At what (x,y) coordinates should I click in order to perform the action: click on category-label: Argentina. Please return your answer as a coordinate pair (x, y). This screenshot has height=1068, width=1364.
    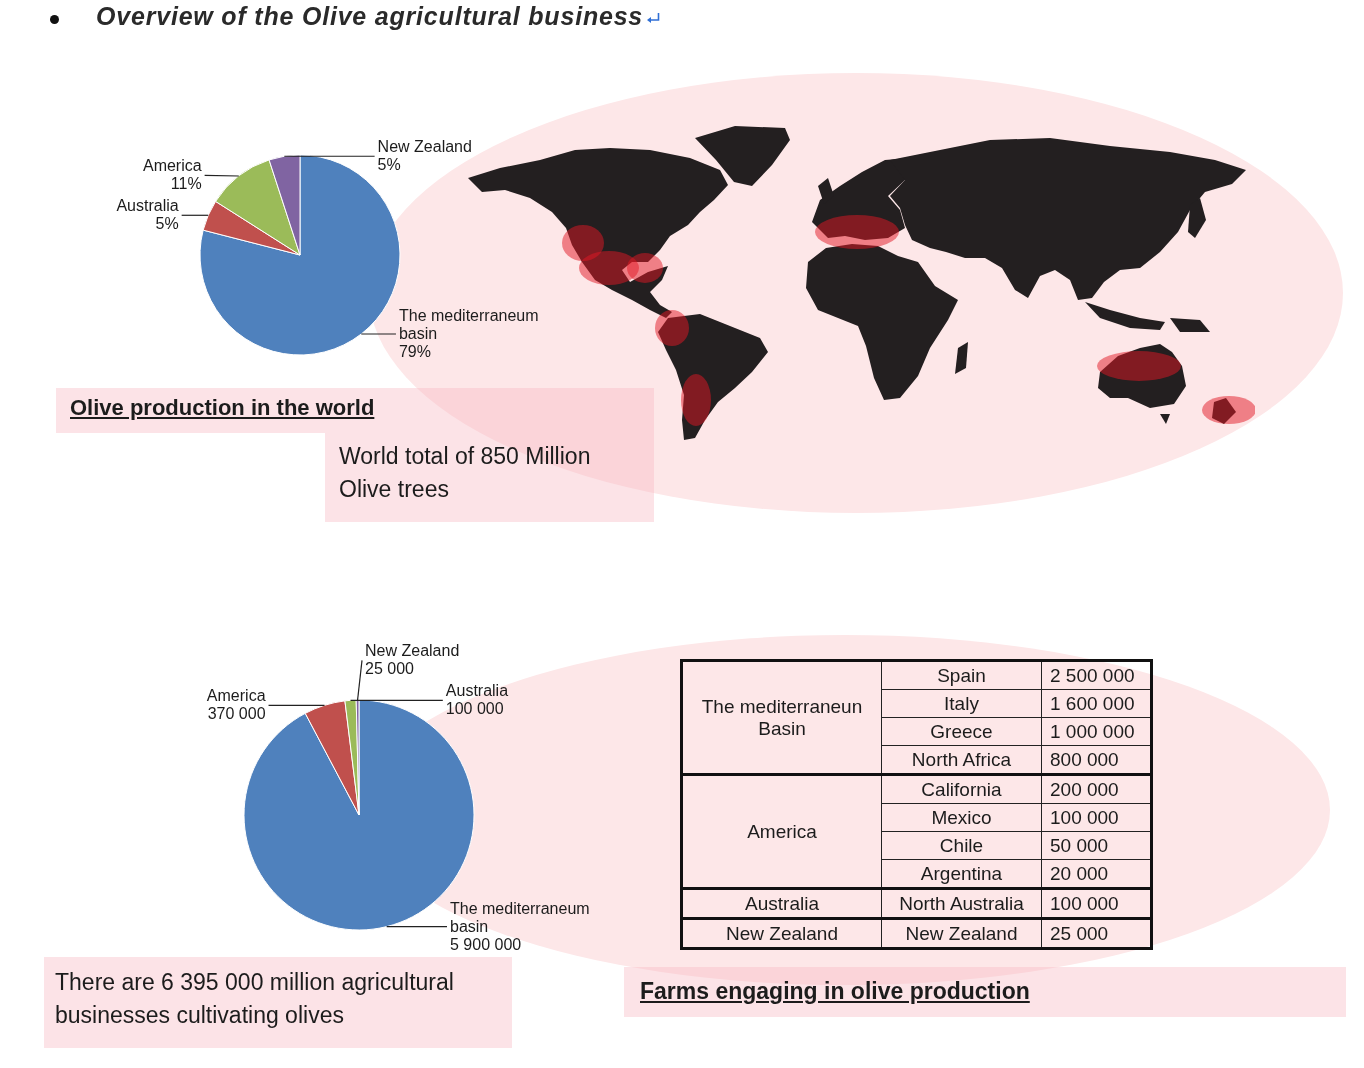
    Looking at the image, I should click on (961, 874).